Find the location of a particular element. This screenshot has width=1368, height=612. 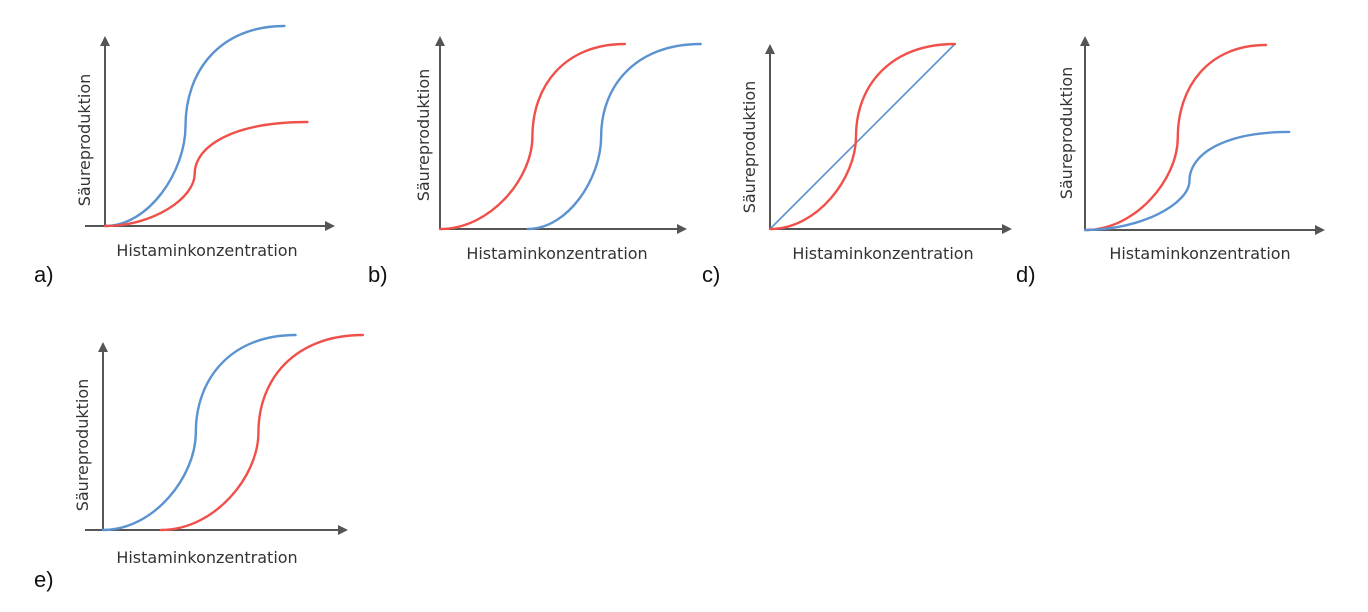

panel-d: Säureproduktion Histaminkonzentration d) is located at coordinates (1170, 161).